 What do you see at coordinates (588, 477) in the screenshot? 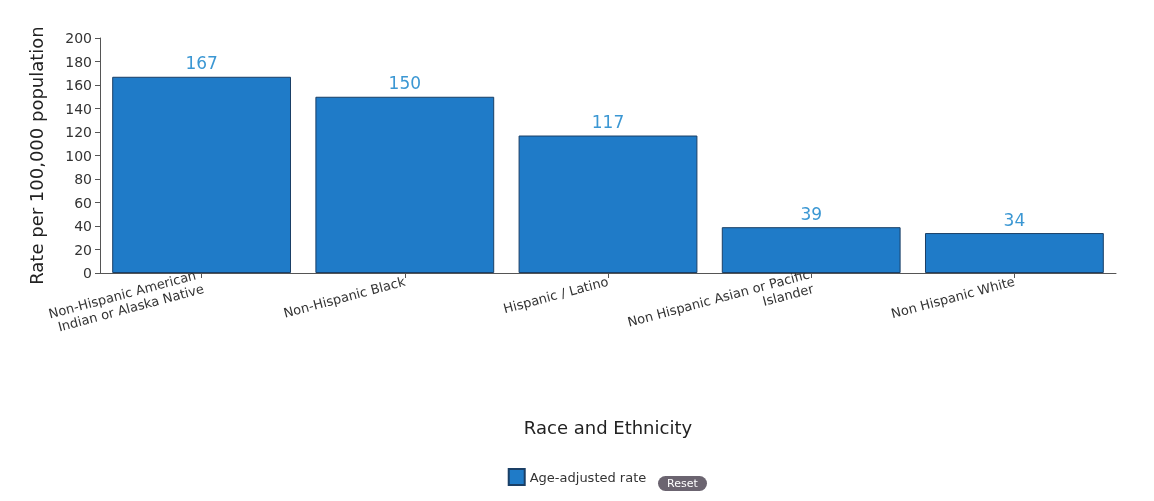
I see `legend-label: Age-adjusted rate` at bounding box center [588, 477].